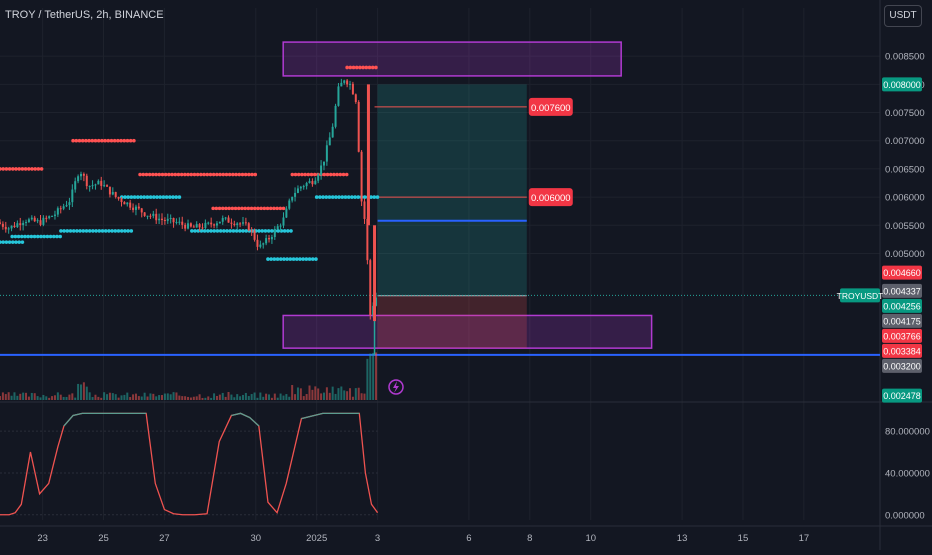  I want to click on time-tick: 30, so click(255, 538).